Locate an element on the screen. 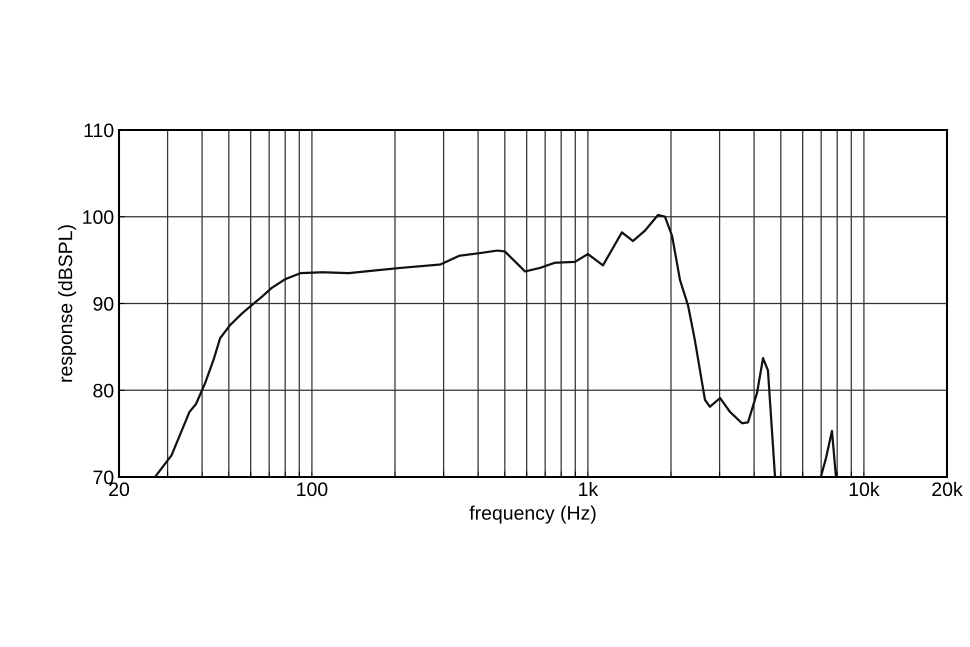 The image size is (970, 647). x-tick-label: 20k is located at coordinates (947, 489).